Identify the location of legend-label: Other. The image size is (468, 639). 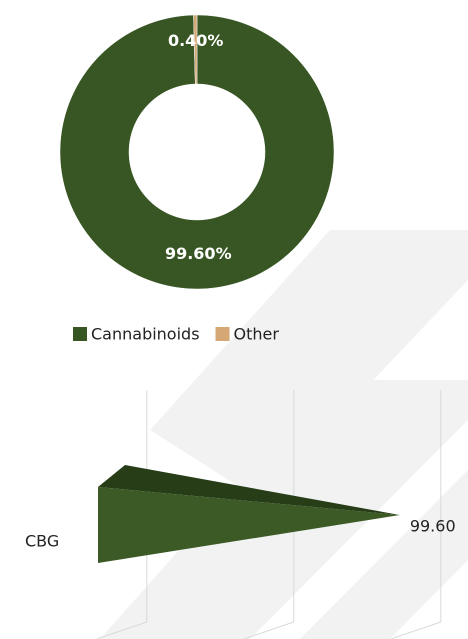
(257, 334).